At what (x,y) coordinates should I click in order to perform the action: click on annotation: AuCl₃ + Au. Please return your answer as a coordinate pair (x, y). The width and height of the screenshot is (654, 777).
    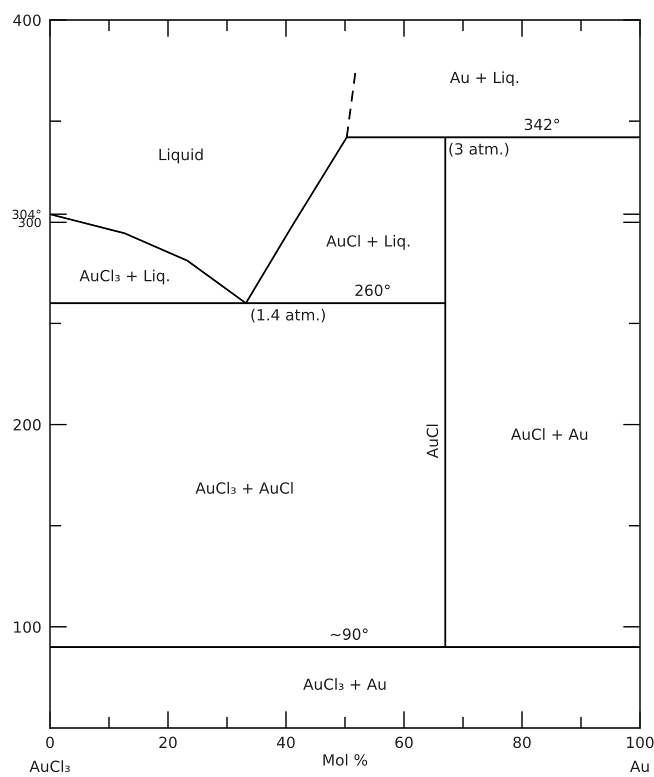
    Looking at the image, I should click on (344, 684).